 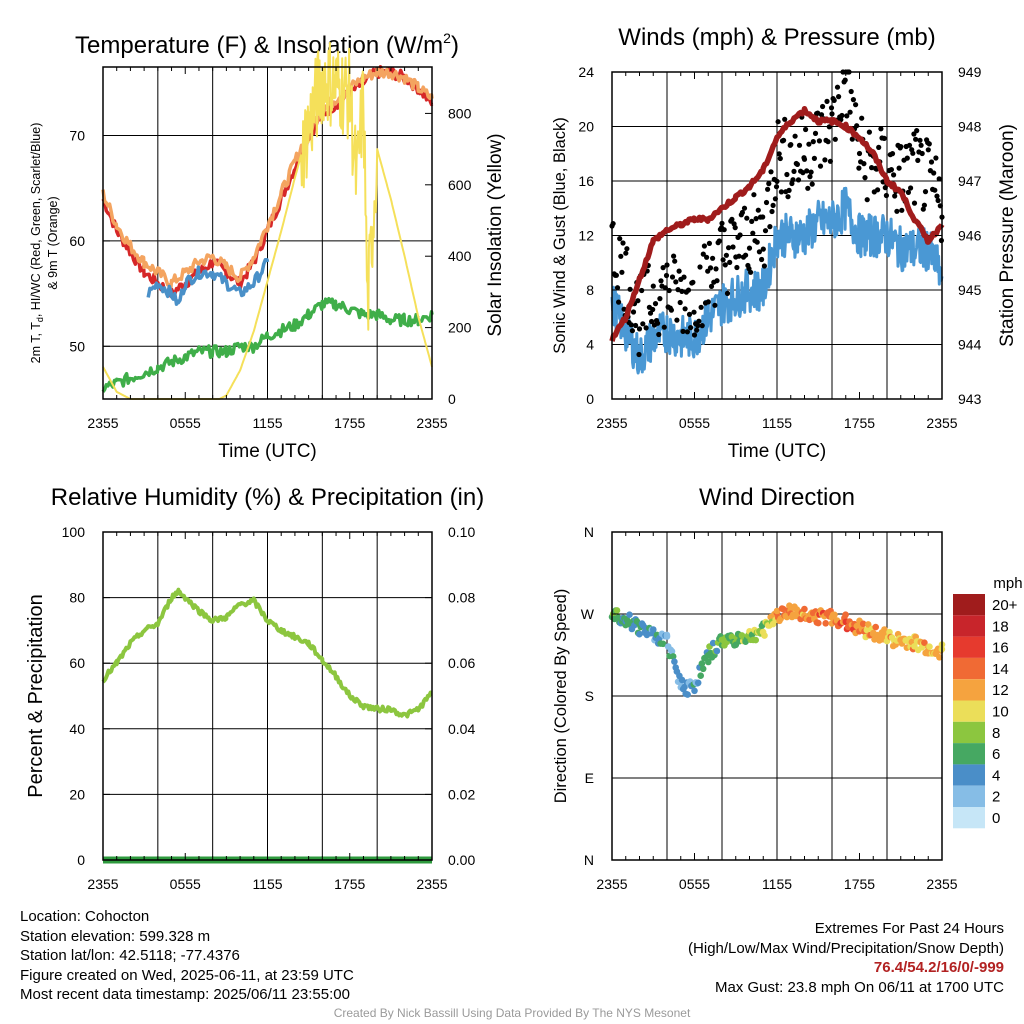 I want to click on title-end: ), so click(x=455, y=45).